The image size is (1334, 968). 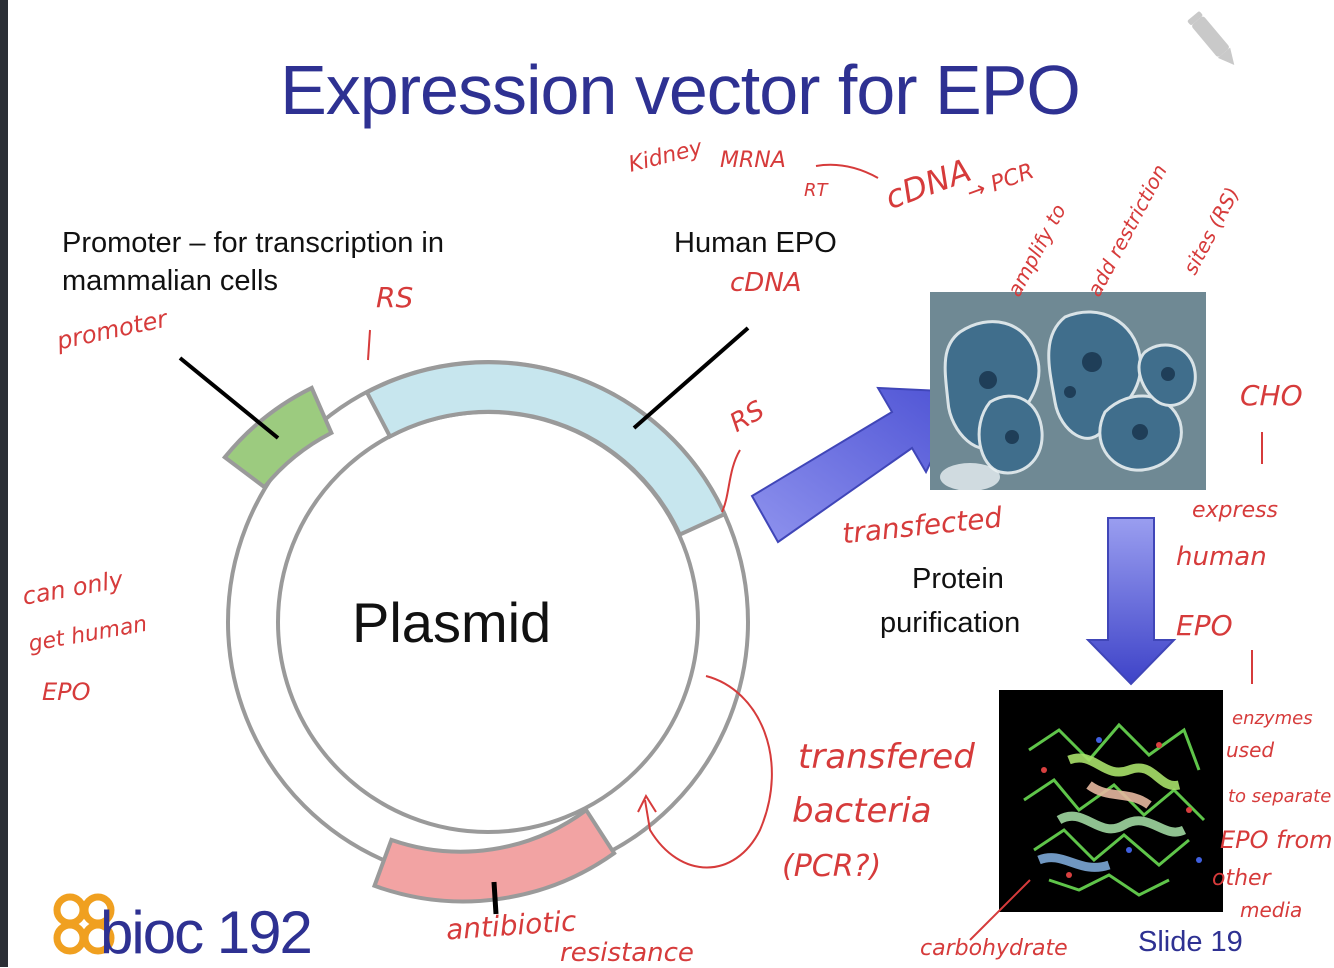 I want to click on human-epo-label: Human EPO, so click(x=755, y=243).